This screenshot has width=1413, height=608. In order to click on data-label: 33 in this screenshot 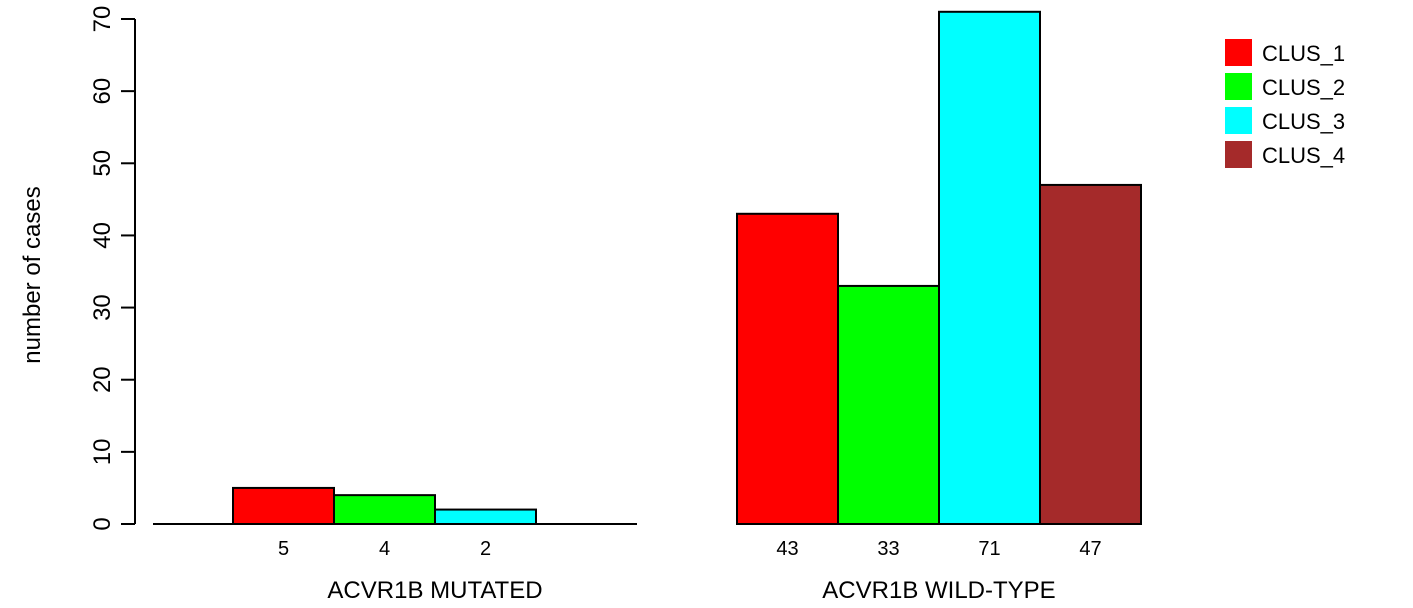, I will do `click(888, 549)`.